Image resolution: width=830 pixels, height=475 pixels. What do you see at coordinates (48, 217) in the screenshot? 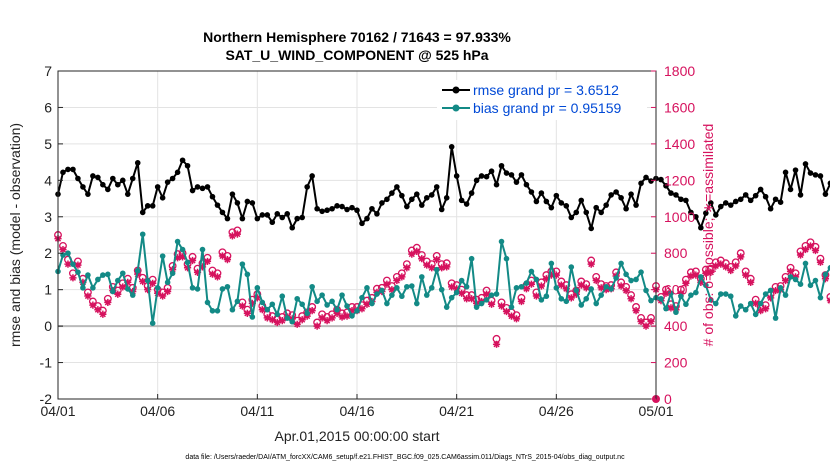
I see `y-left-tick-label: 3` at bounding box center [48, 217].